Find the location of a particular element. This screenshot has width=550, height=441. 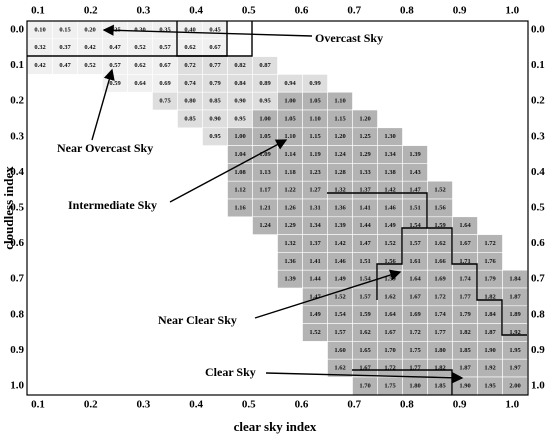

cell-value: 0.84 is located at coordinates (240, 83).